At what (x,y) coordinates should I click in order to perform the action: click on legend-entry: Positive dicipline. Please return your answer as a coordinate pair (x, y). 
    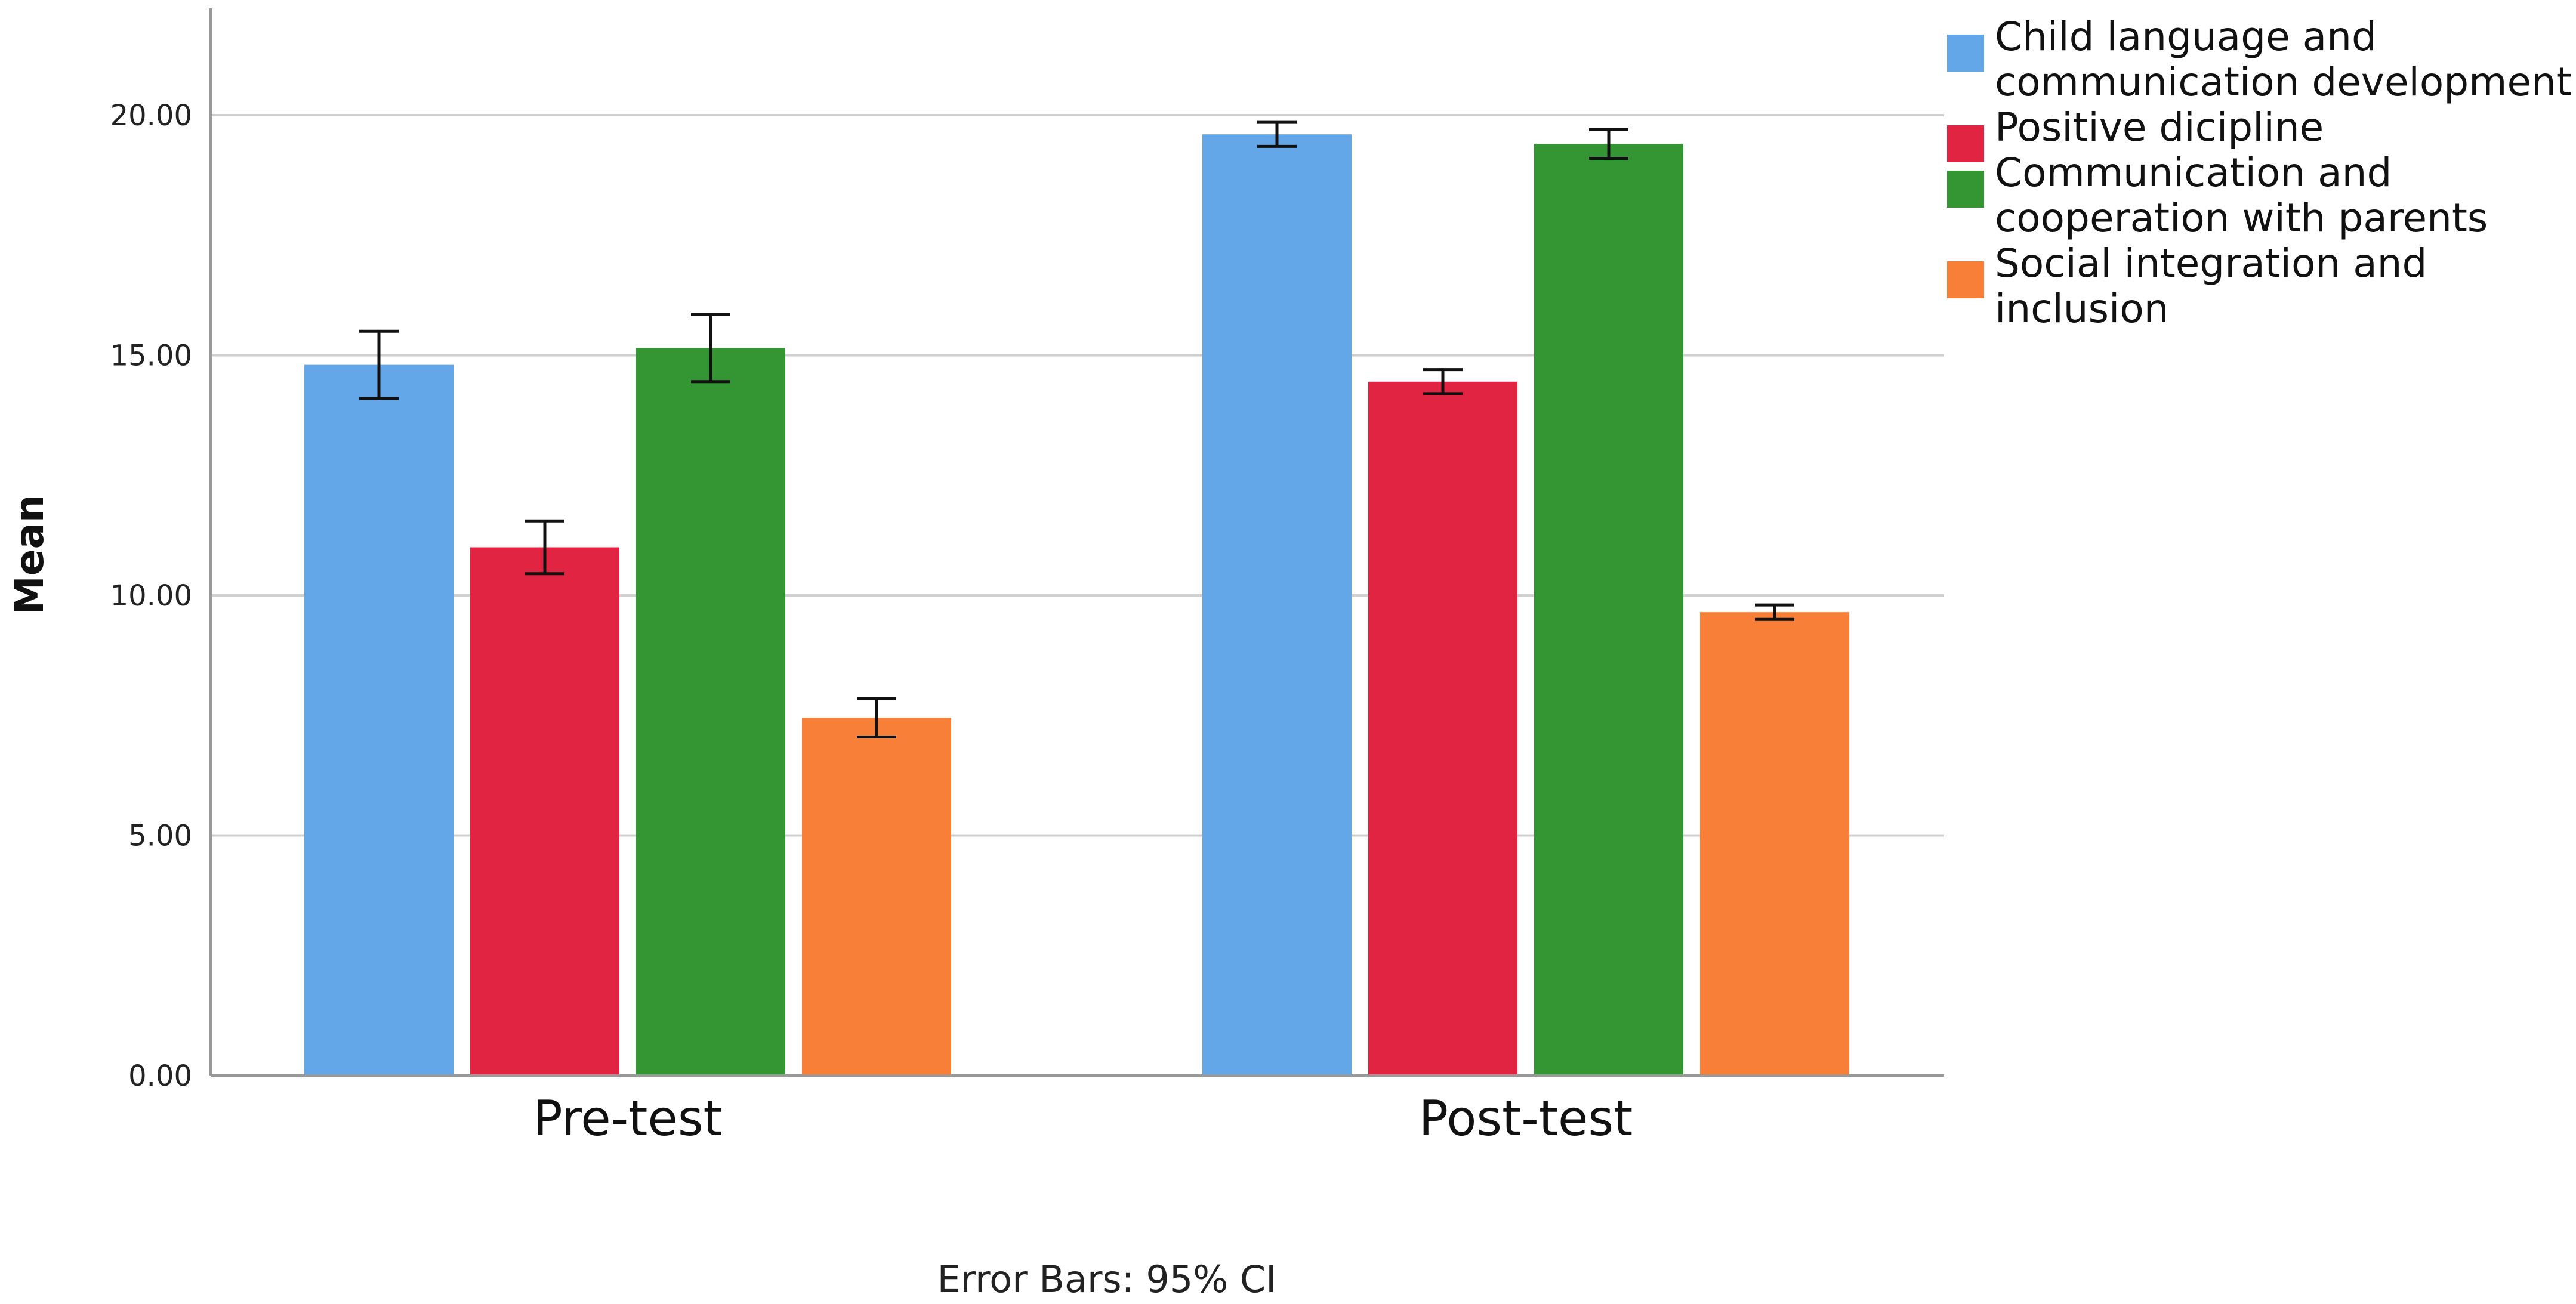
    Looking at the image, I should click on (2135, 133).